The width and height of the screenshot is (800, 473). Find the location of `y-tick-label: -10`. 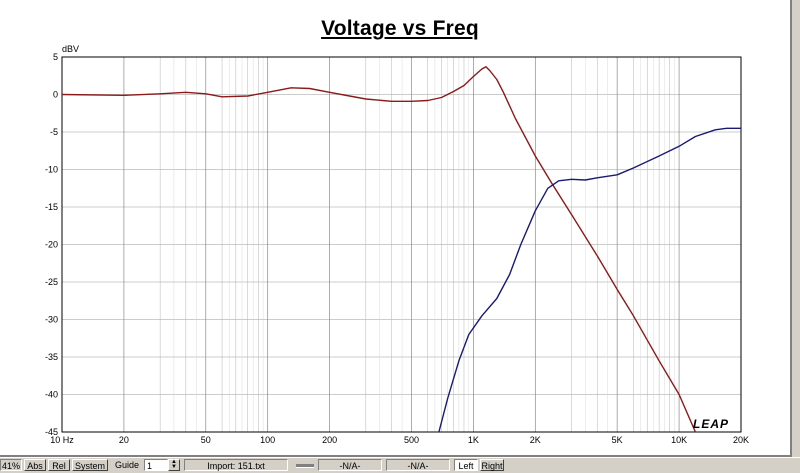

y-tick-label: -10 is located at coordinates (51, 170).